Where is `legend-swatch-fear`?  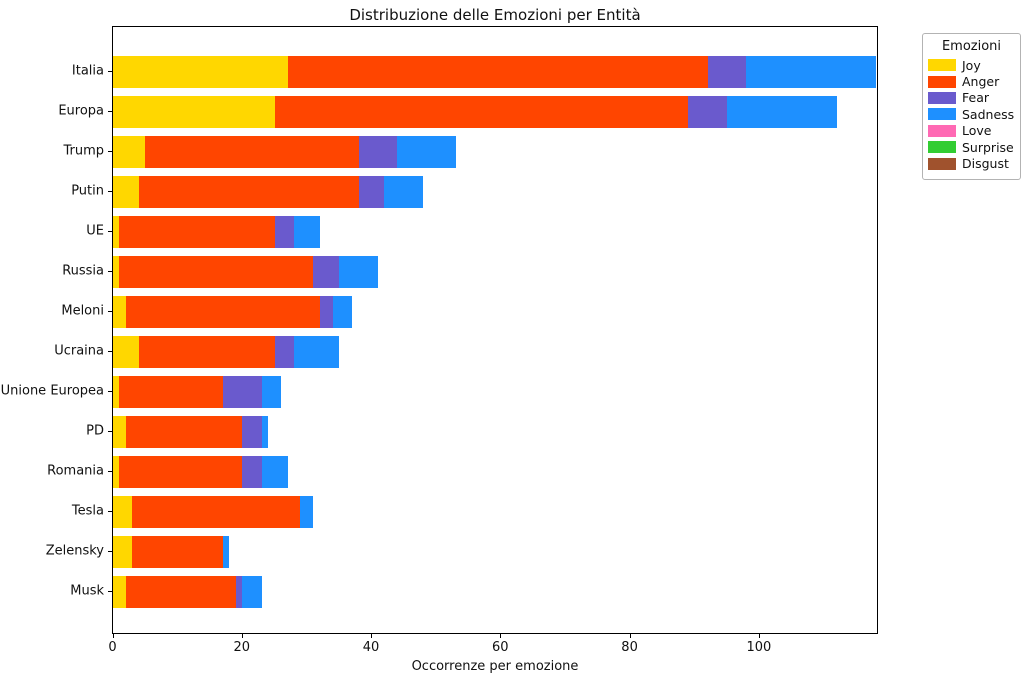 legend-swatch-fear is located at coordinates (942, 97).